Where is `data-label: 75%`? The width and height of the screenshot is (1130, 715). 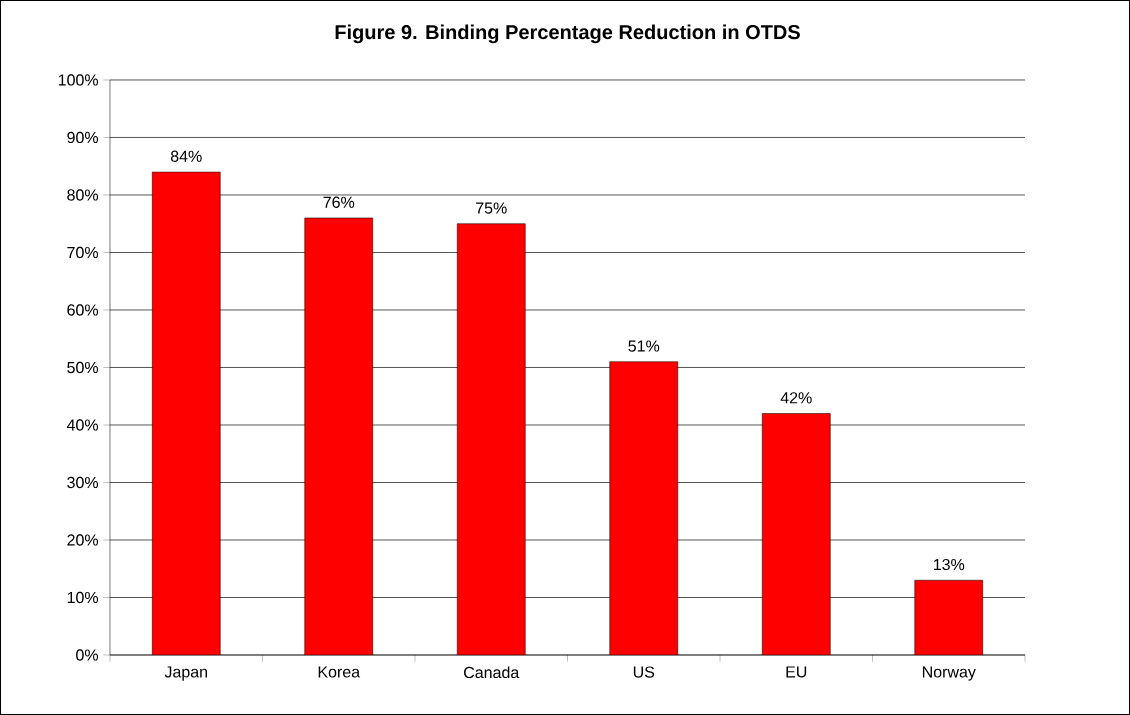
data-label: 75% is located at coordinates (491, 208).